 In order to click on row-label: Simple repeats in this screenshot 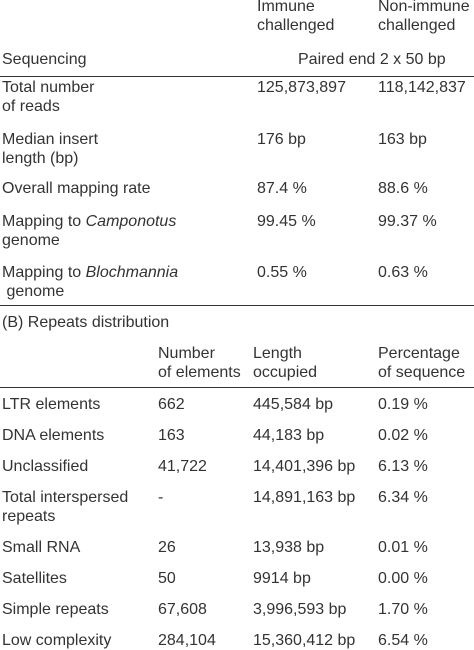, I will do `click(55, 609)`.